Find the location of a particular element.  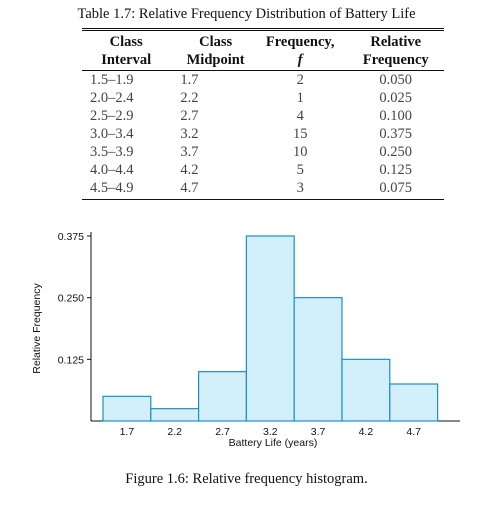

x-tick-label: 4.7 is located at coordinates (413, 432).